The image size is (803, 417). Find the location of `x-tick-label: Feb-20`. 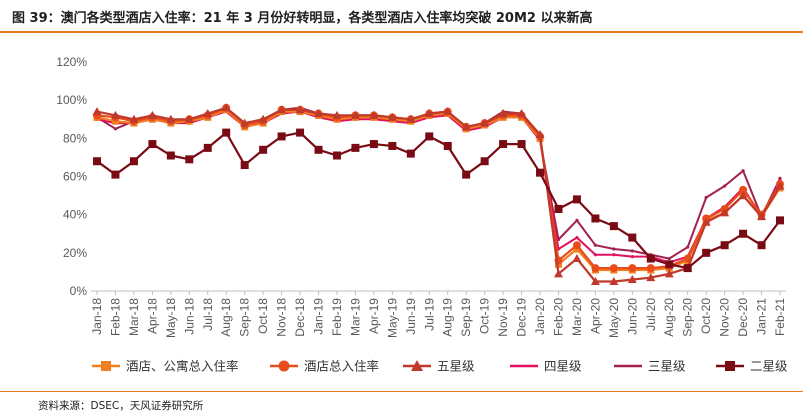

x-tick-label: Feb-20 is located at coordinates (558, 317).